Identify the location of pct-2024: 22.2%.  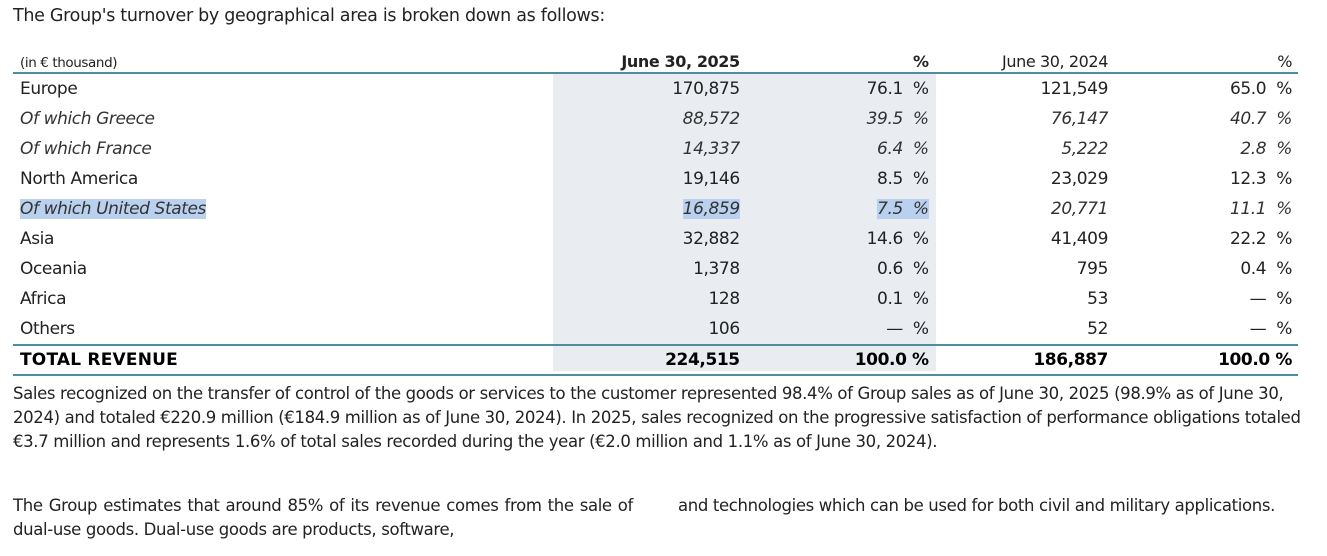
(1206, 239).